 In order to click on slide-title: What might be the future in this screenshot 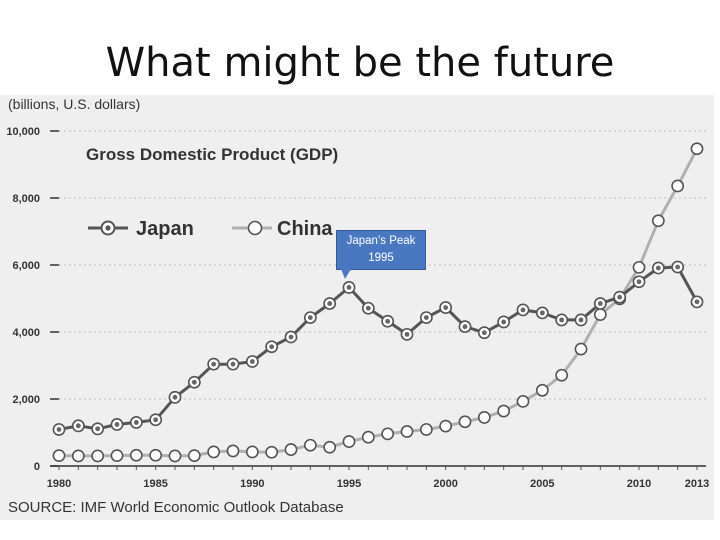, I will do `click(360, 63)`.